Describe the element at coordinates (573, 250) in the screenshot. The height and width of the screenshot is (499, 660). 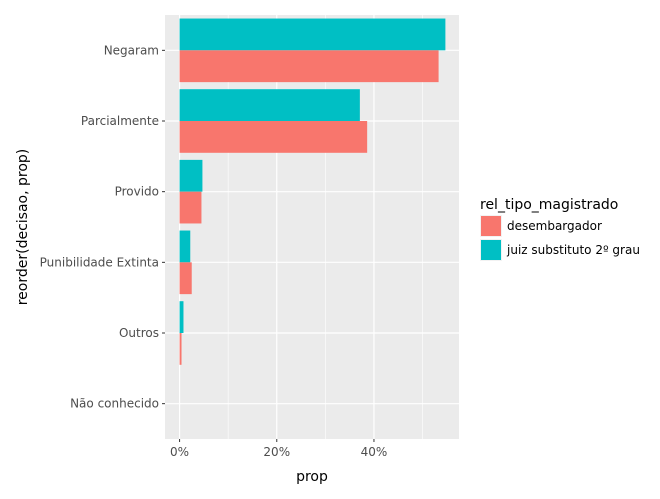
I see `legend-label: juiz substituto 2º grau` at that location.